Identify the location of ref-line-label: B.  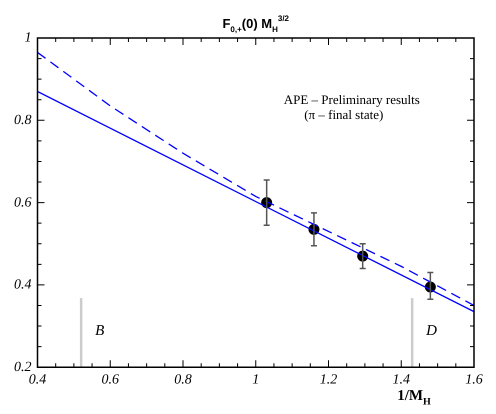
(99, 330).